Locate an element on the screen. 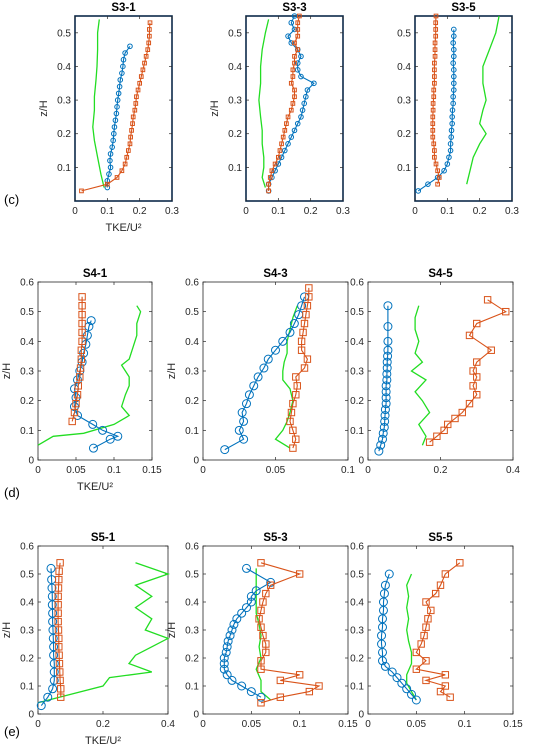 The width and height of the screenshot is (550, 747). x-tick-label: 0.1 is located at coordinates (278, 211).